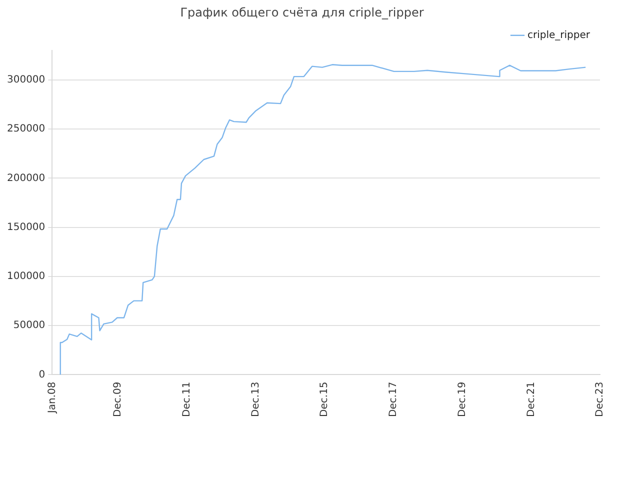 This screenshot has width=640, height=480. Describe the element at coordinates (394, 400) in the screenshot. I see `x-tick-label: Dec.17` at that location.